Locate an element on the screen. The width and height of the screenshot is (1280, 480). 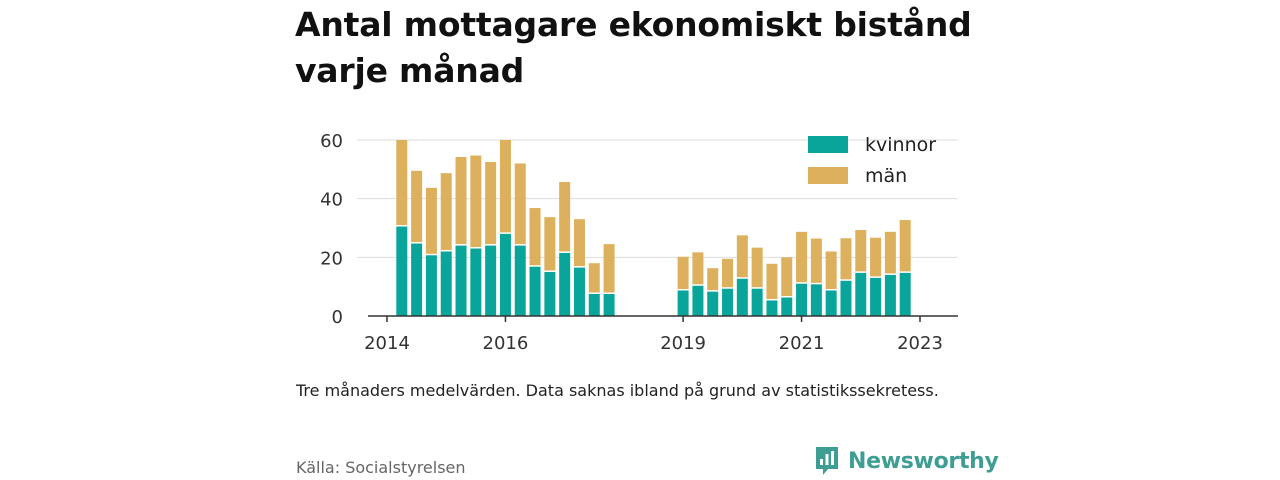
x-tick-label: 2023 is located at coordinates (920, 343).